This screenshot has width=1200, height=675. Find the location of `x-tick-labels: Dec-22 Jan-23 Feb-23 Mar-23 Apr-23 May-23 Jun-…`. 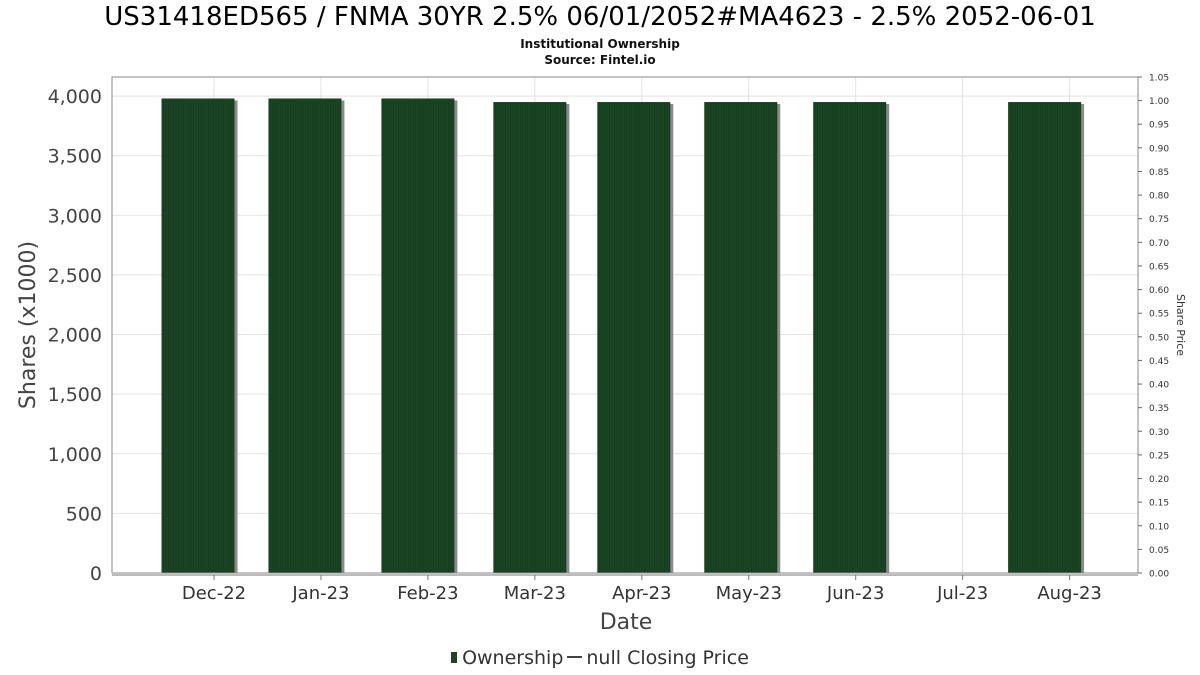

x-tick-labels: Dec-22 Jan-23 Feb-23 Mar-23 Apr-23 May-23 Jun-… is located at coordinates (642, 593).